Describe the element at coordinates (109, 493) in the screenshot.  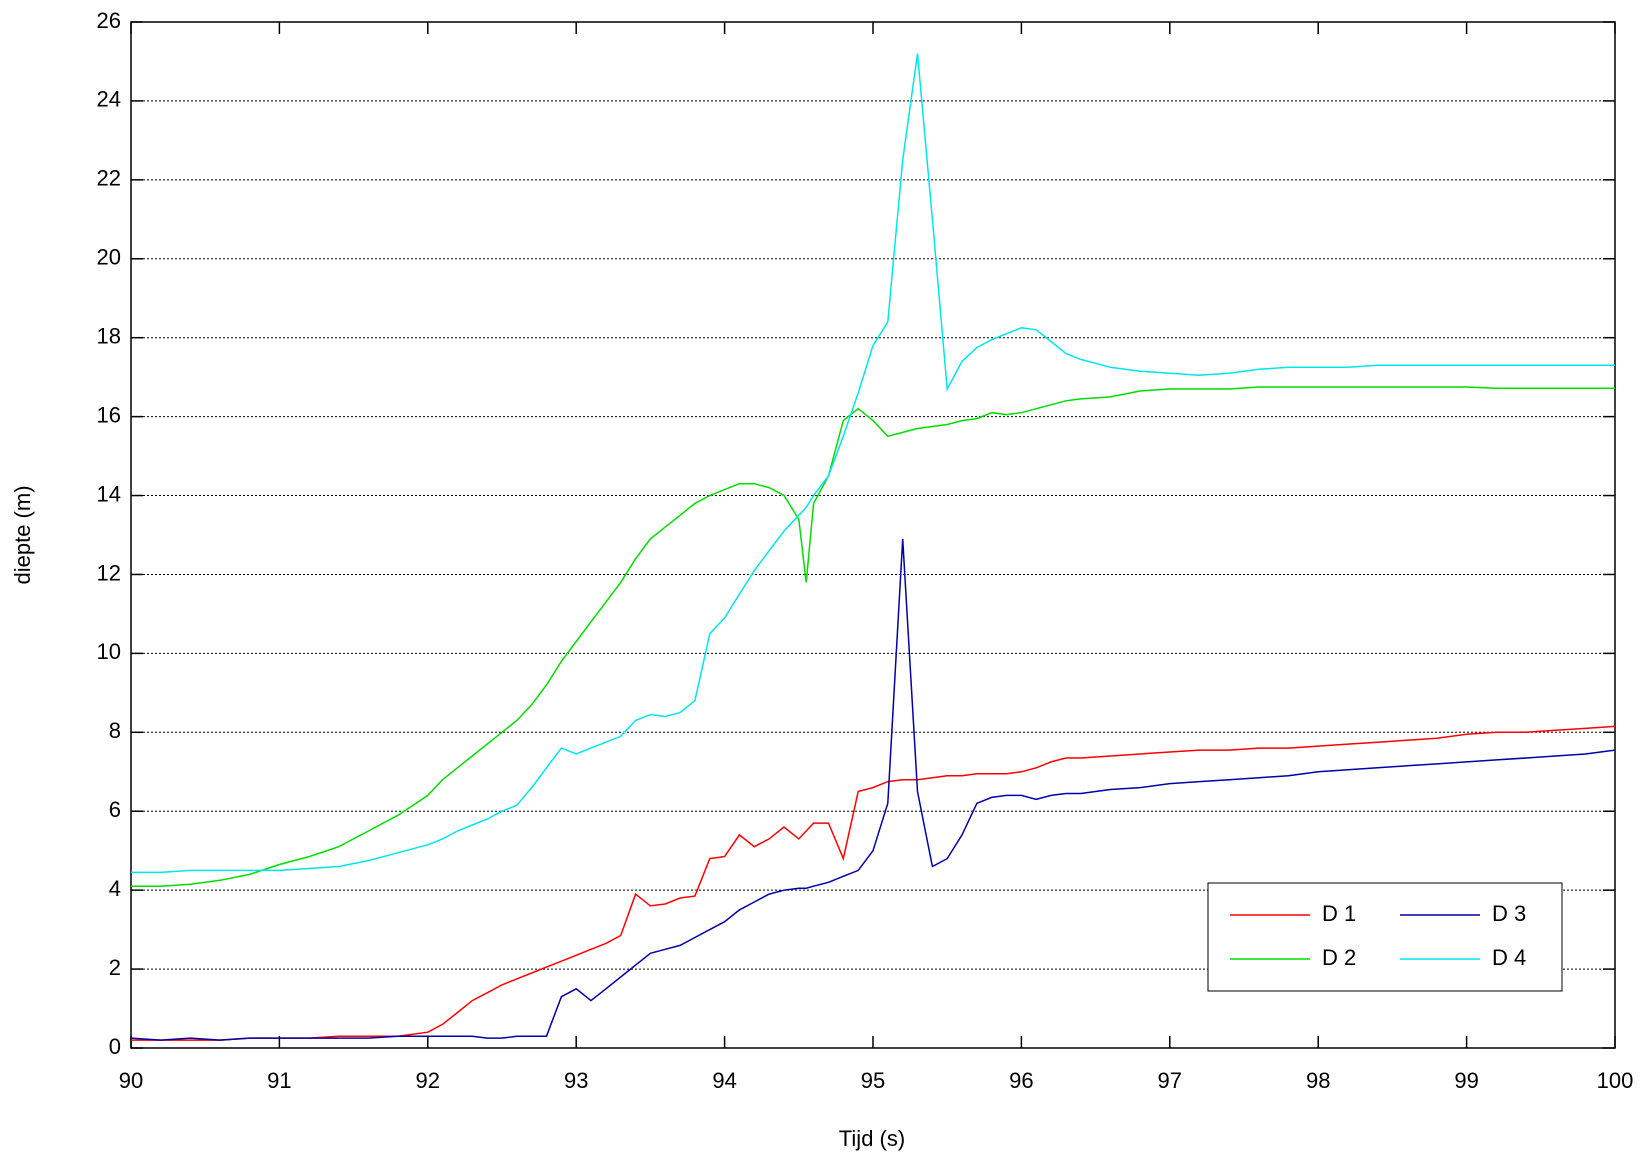
I see `y-tick-label: 14` at that location.